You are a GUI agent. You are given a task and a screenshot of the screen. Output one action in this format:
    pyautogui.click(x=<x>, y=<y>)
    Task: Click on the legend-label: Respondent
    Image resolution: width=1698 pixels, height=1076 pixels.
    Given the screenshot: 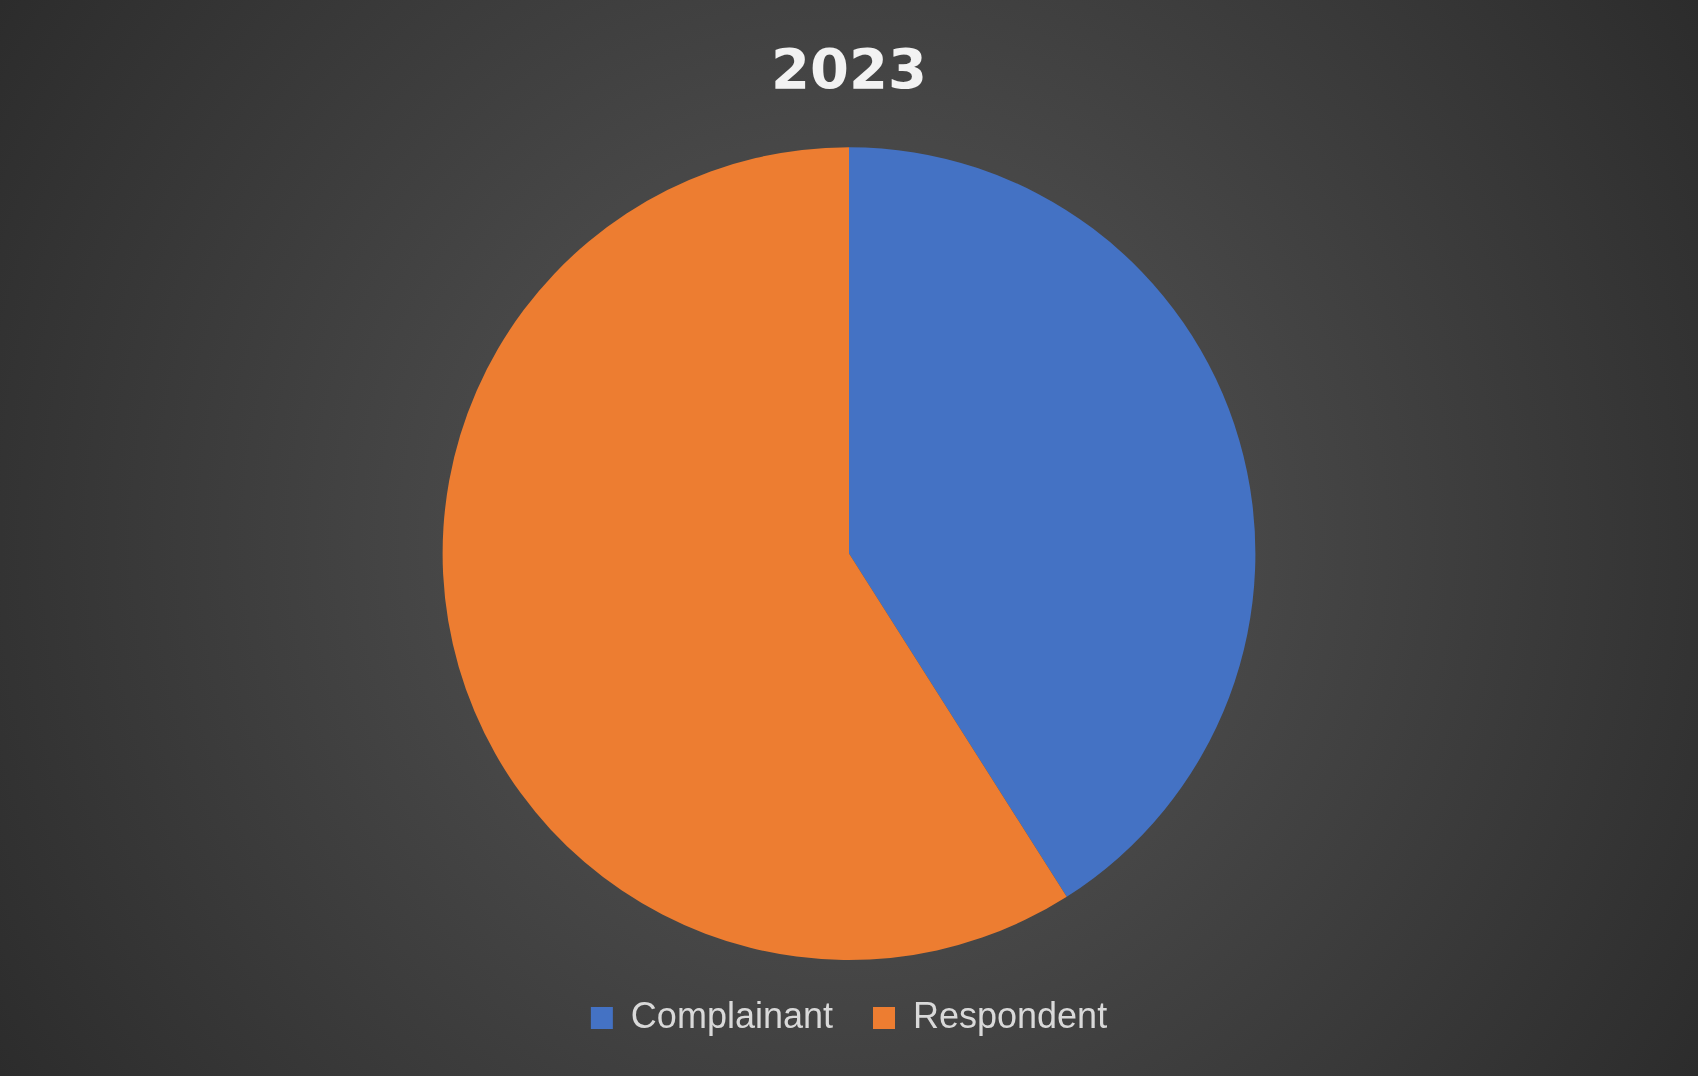 What is the action you would take?
    pyautogui.click(x=1010, y=1015)
    